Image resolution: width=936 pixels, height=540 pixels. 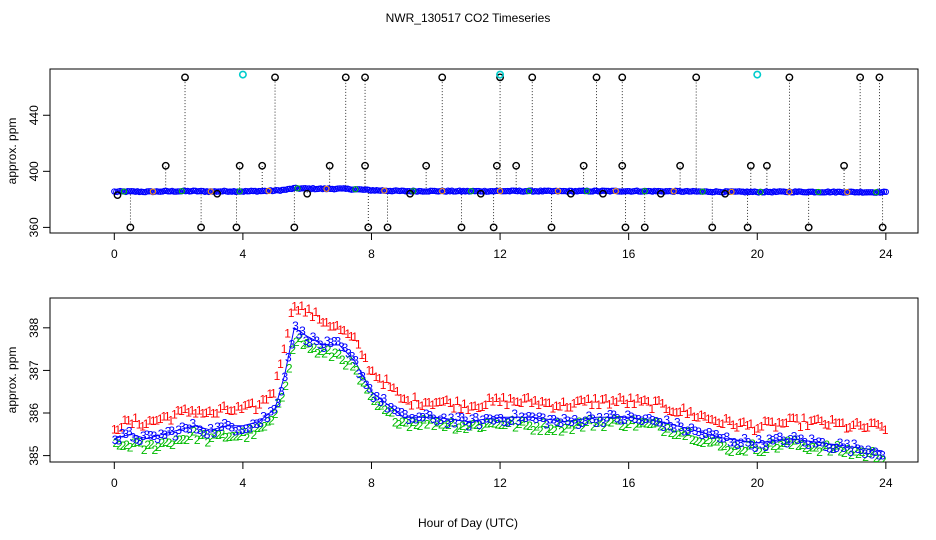 I want to click on x-tick-label: 20, so click(x=758, y=254).